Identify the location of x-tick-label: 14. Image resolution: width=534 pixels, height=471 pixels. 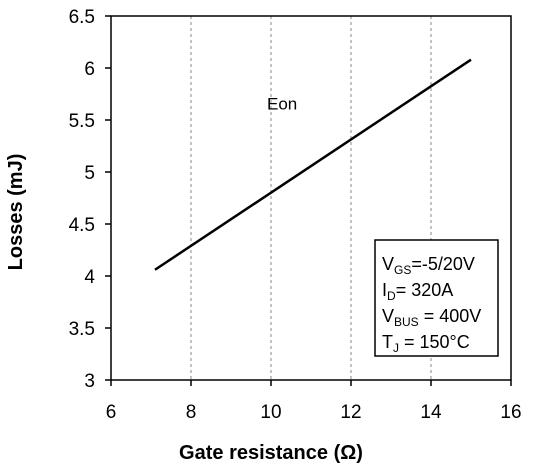
(431, 412).